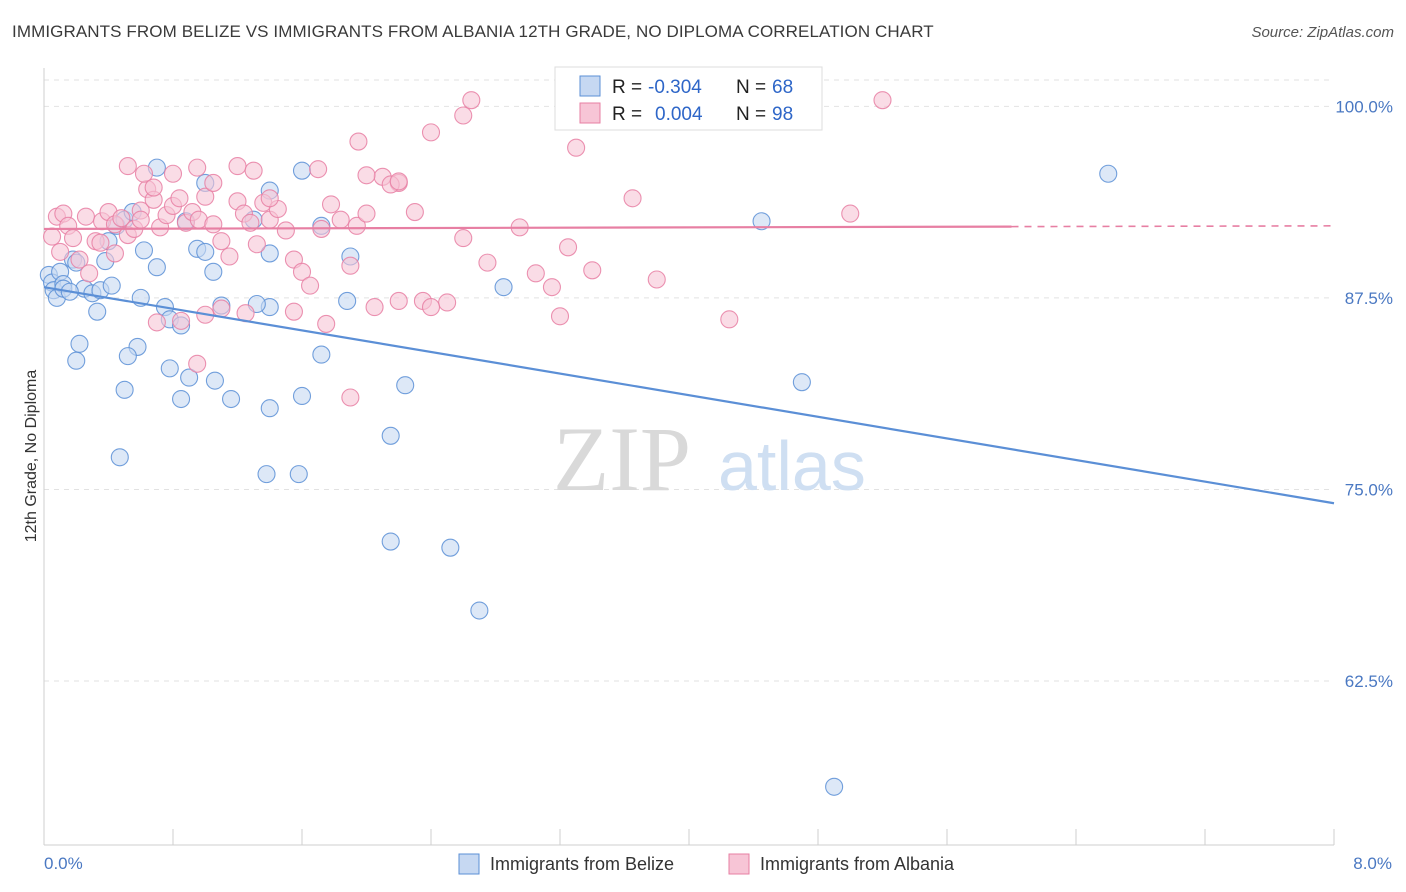 The image size is (1406, 892). Describe the element at coordinates (590, 86) in the screenshot. I see `legend-swatch-belize` at that location.